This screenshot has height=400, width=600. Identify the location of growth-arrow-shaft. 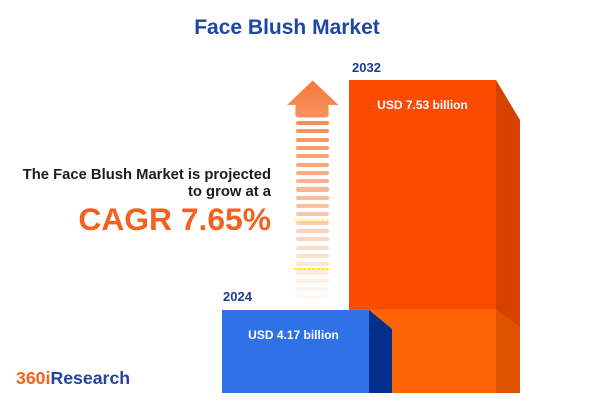
(311, 216).